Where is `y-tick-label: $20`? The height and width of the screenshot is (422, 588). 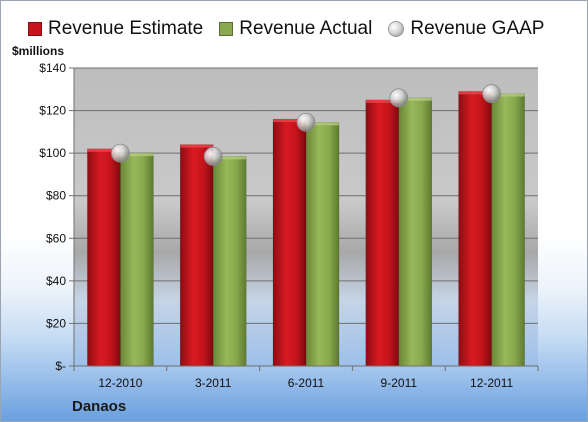 y-tick-label: $20 is located at coordinates (56, 323).